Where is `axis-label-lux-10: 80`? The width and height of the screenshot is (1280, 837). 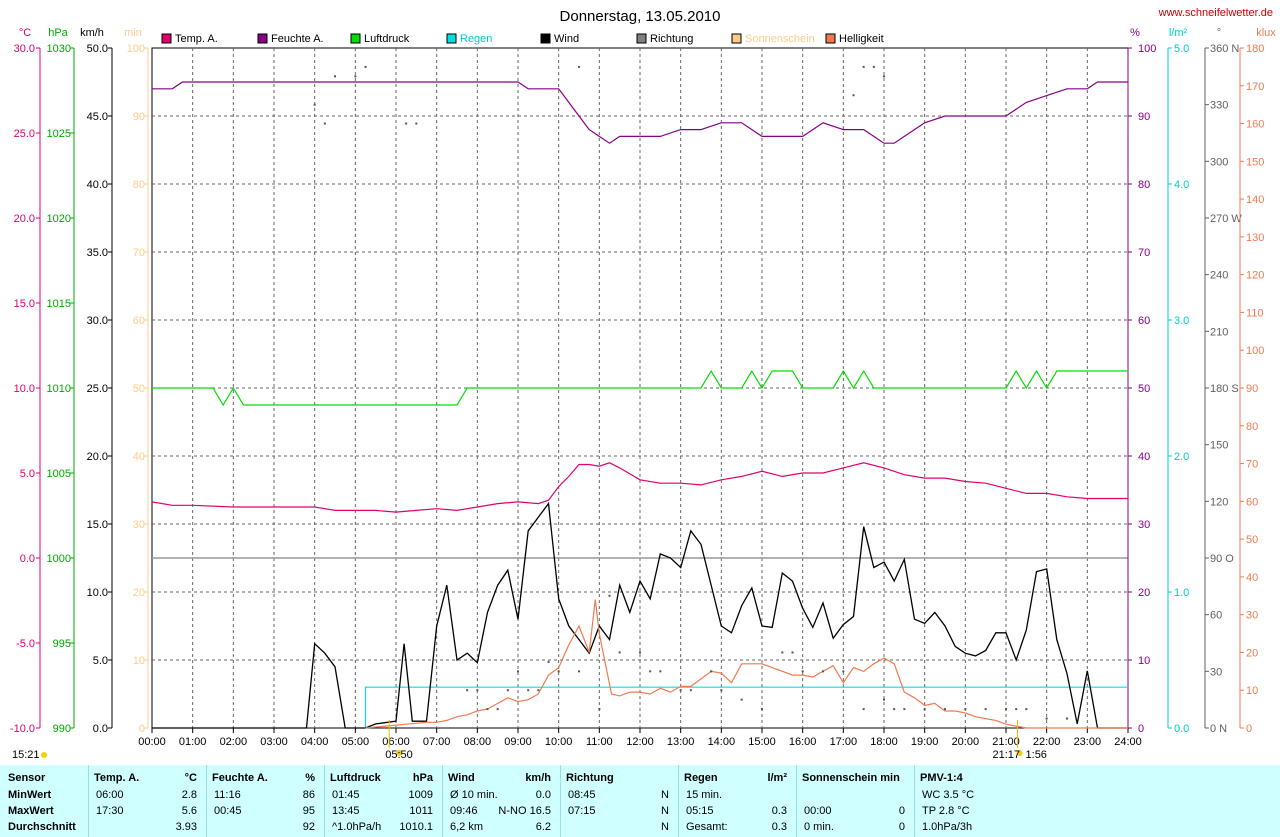 axis-label-lux-10: 80 is located at coordinates (1252, 427).